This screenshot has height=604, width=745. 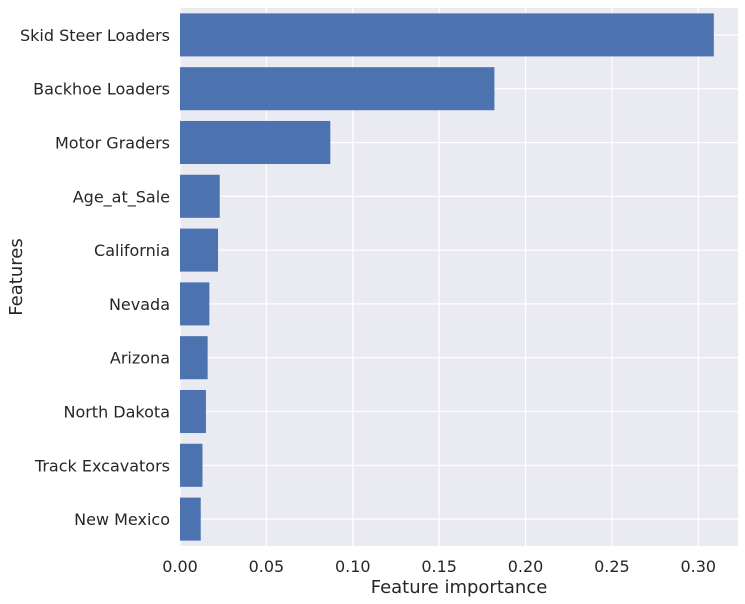 What do you see at coordinates (200, 196) in the screenshot?
I see `bar-age-at-sale` at bounding box center [200, 196].